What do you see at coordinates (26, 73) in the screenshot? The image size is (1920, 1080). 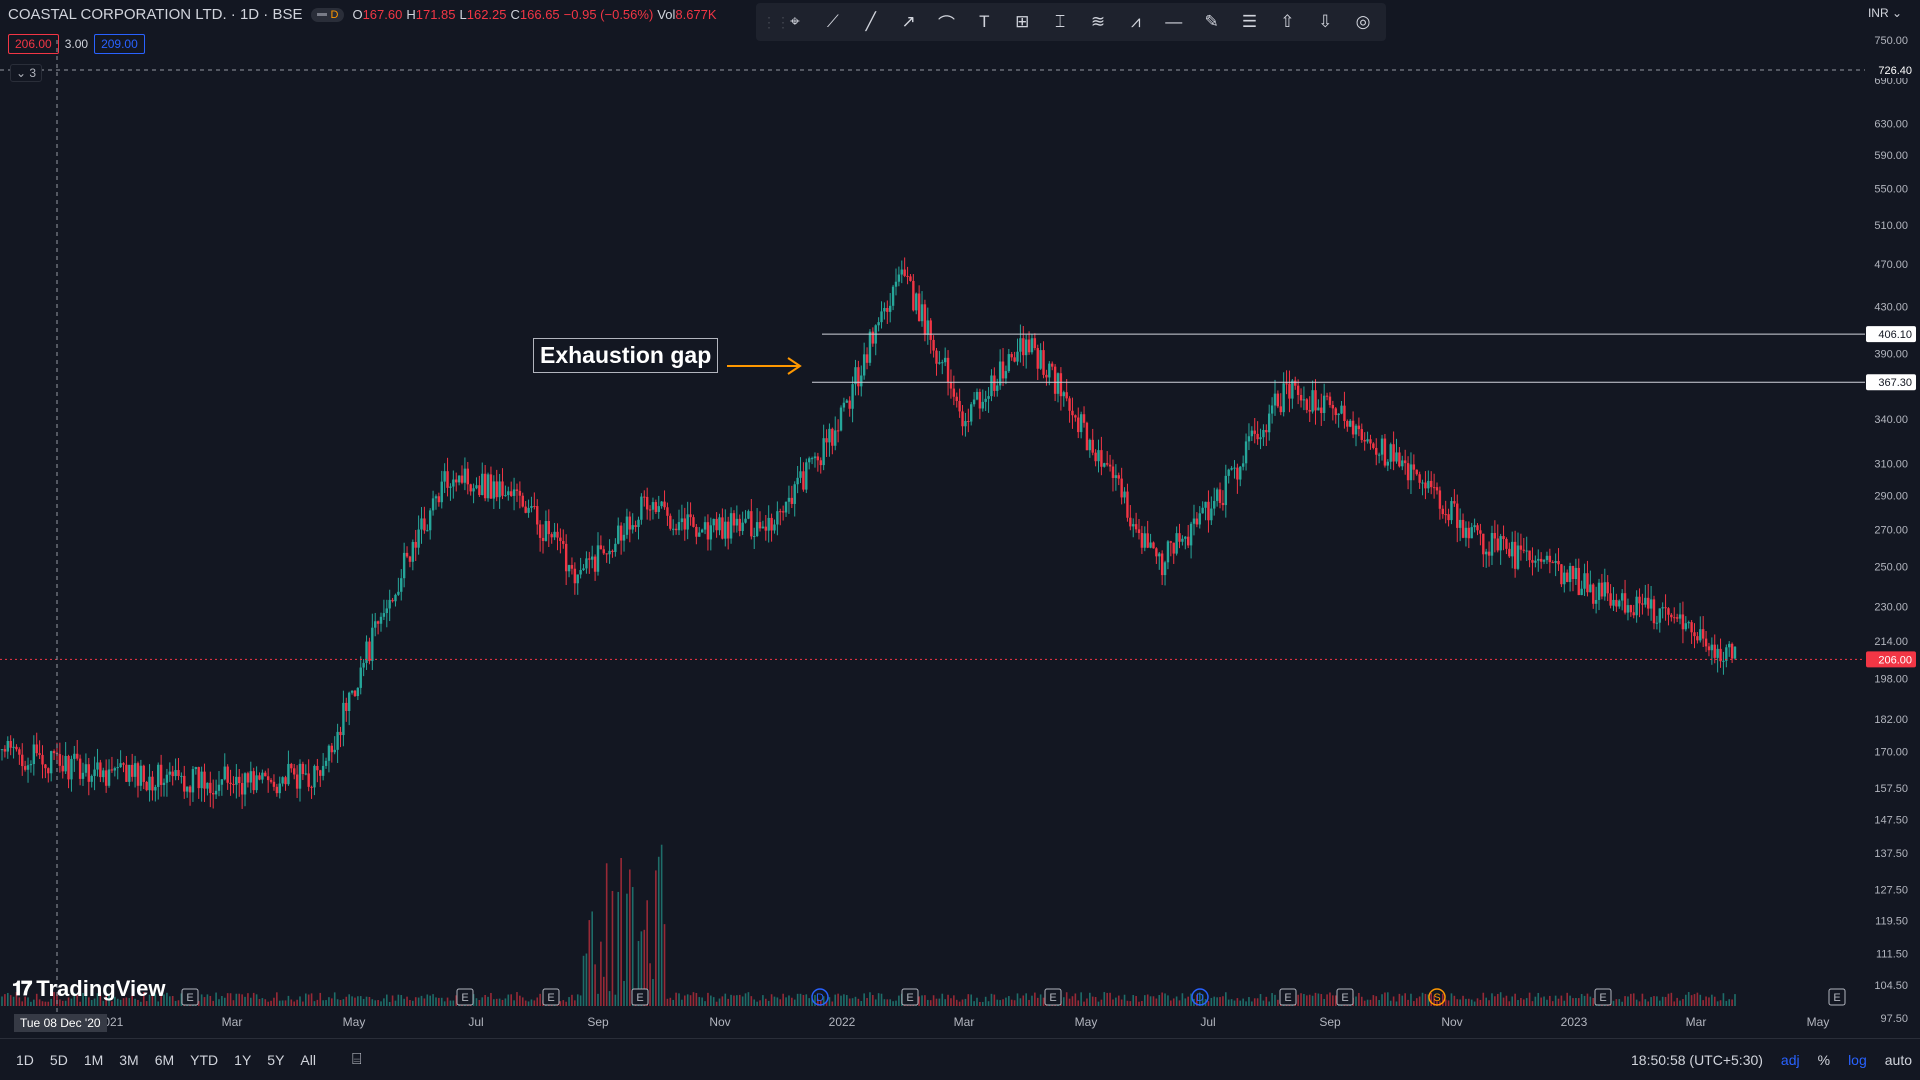 I see `indicators-toggle: ⌄ 3` at bounding box center [26, 73].